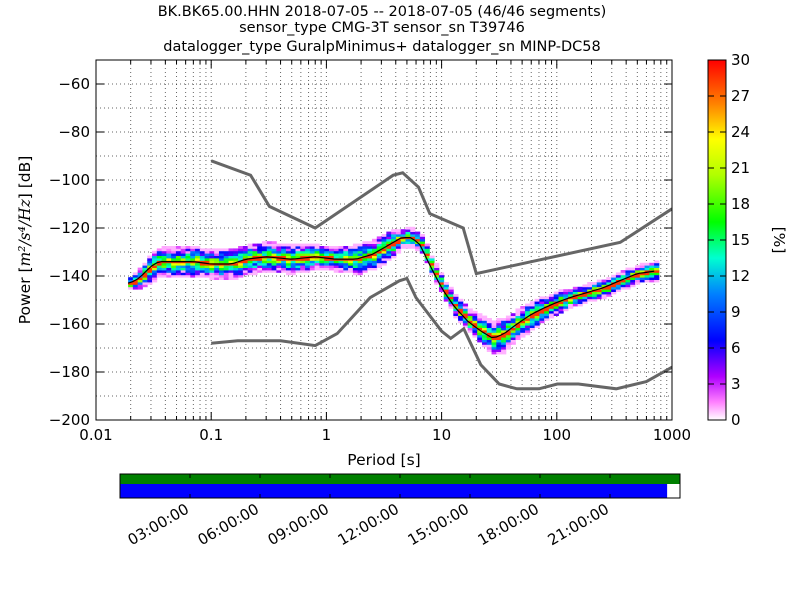 This screenshot has width=800, height=600. I want to click on x-tick-label: 1, so click(327, 435).